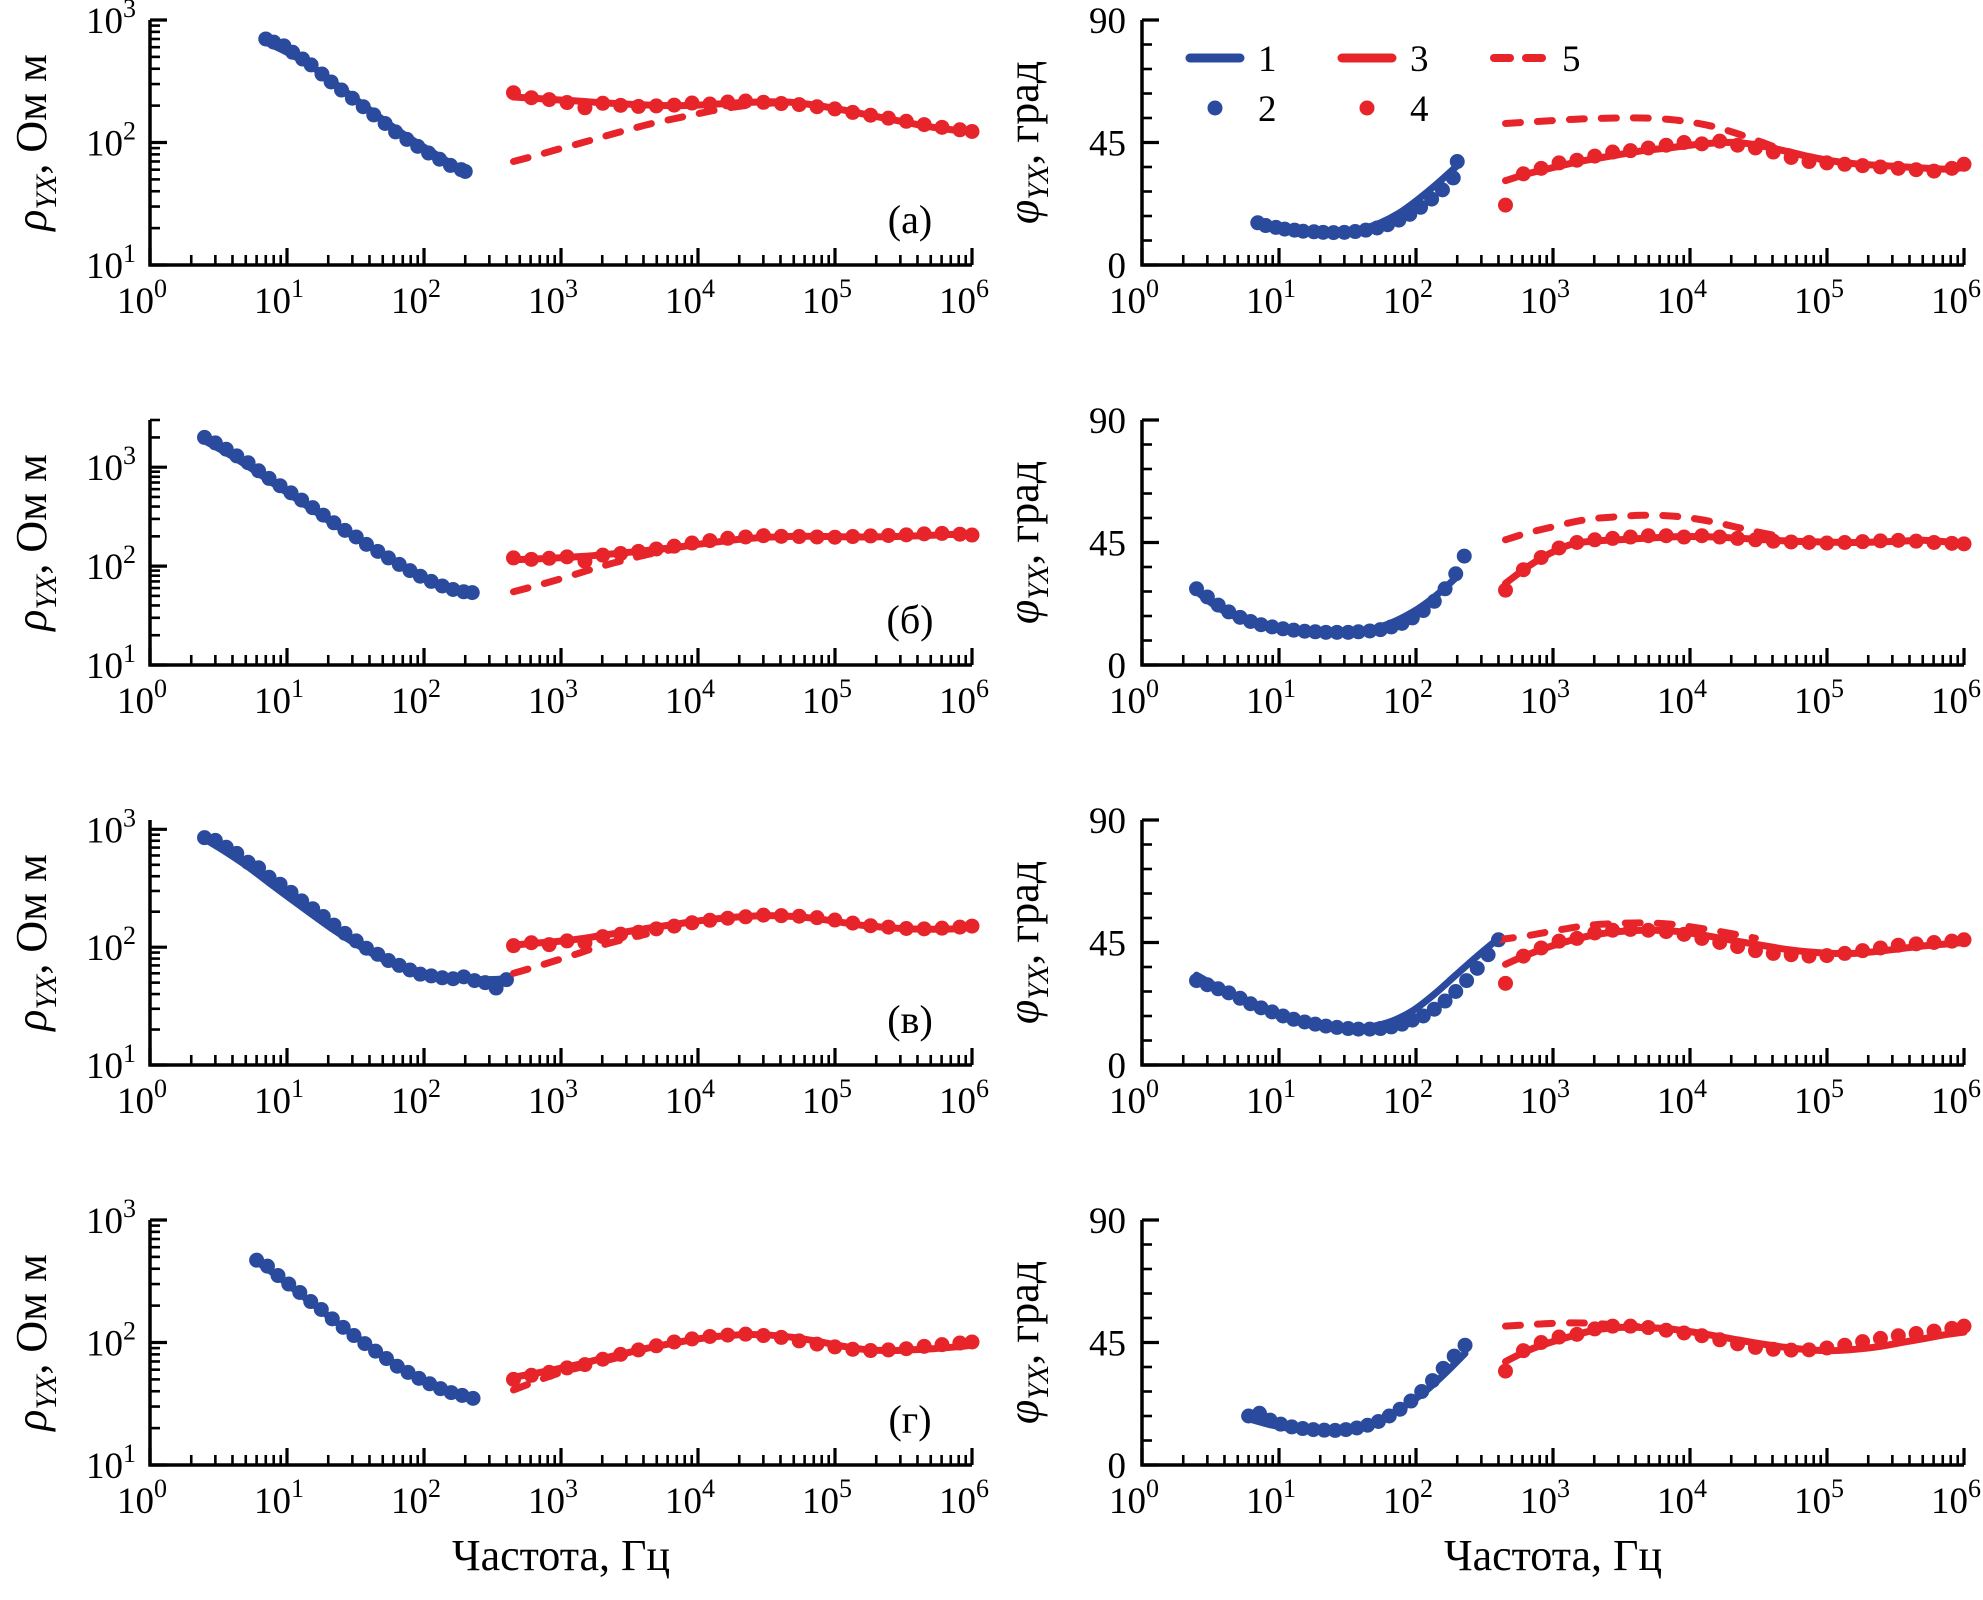 The height and width of the screenshot is (1600, 1983). What do you see at coordinates (909, 1419) in the screenshot?
I see `panel-tag: (г)` at bounding box center [909, 1419].